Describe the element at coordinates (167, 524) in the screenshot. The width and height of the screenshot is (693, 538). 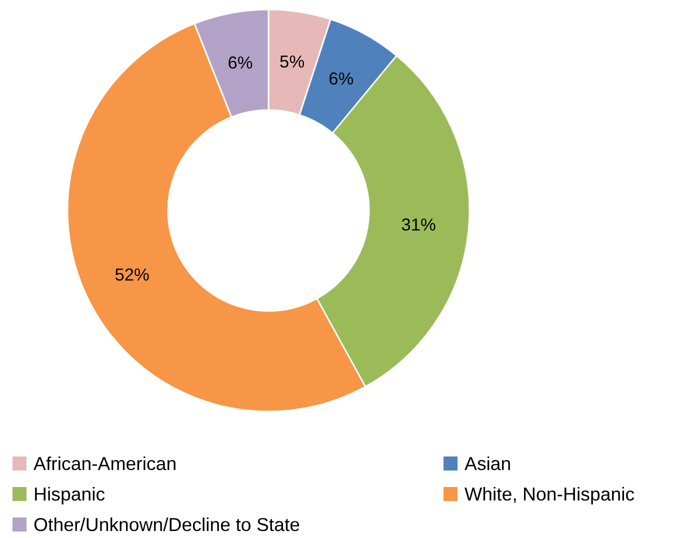
I see `legend-label: Other/Unknown/Decline to State` at that location.